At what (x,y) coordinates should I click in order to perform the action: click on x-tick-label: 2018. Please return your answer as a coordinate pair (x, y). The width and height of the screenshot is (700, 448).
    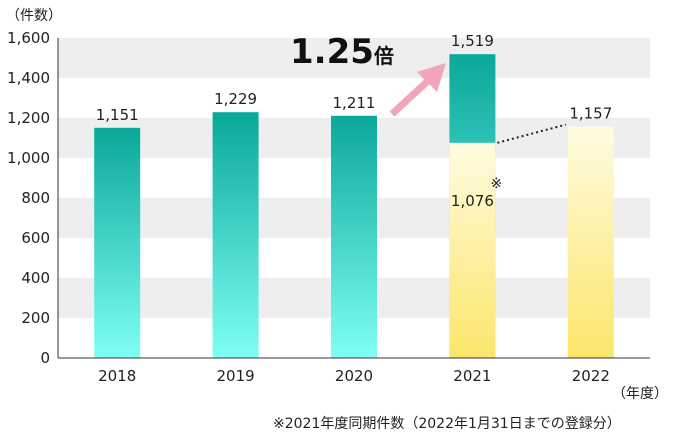
    Looking at the image, I should click on (117, 376).